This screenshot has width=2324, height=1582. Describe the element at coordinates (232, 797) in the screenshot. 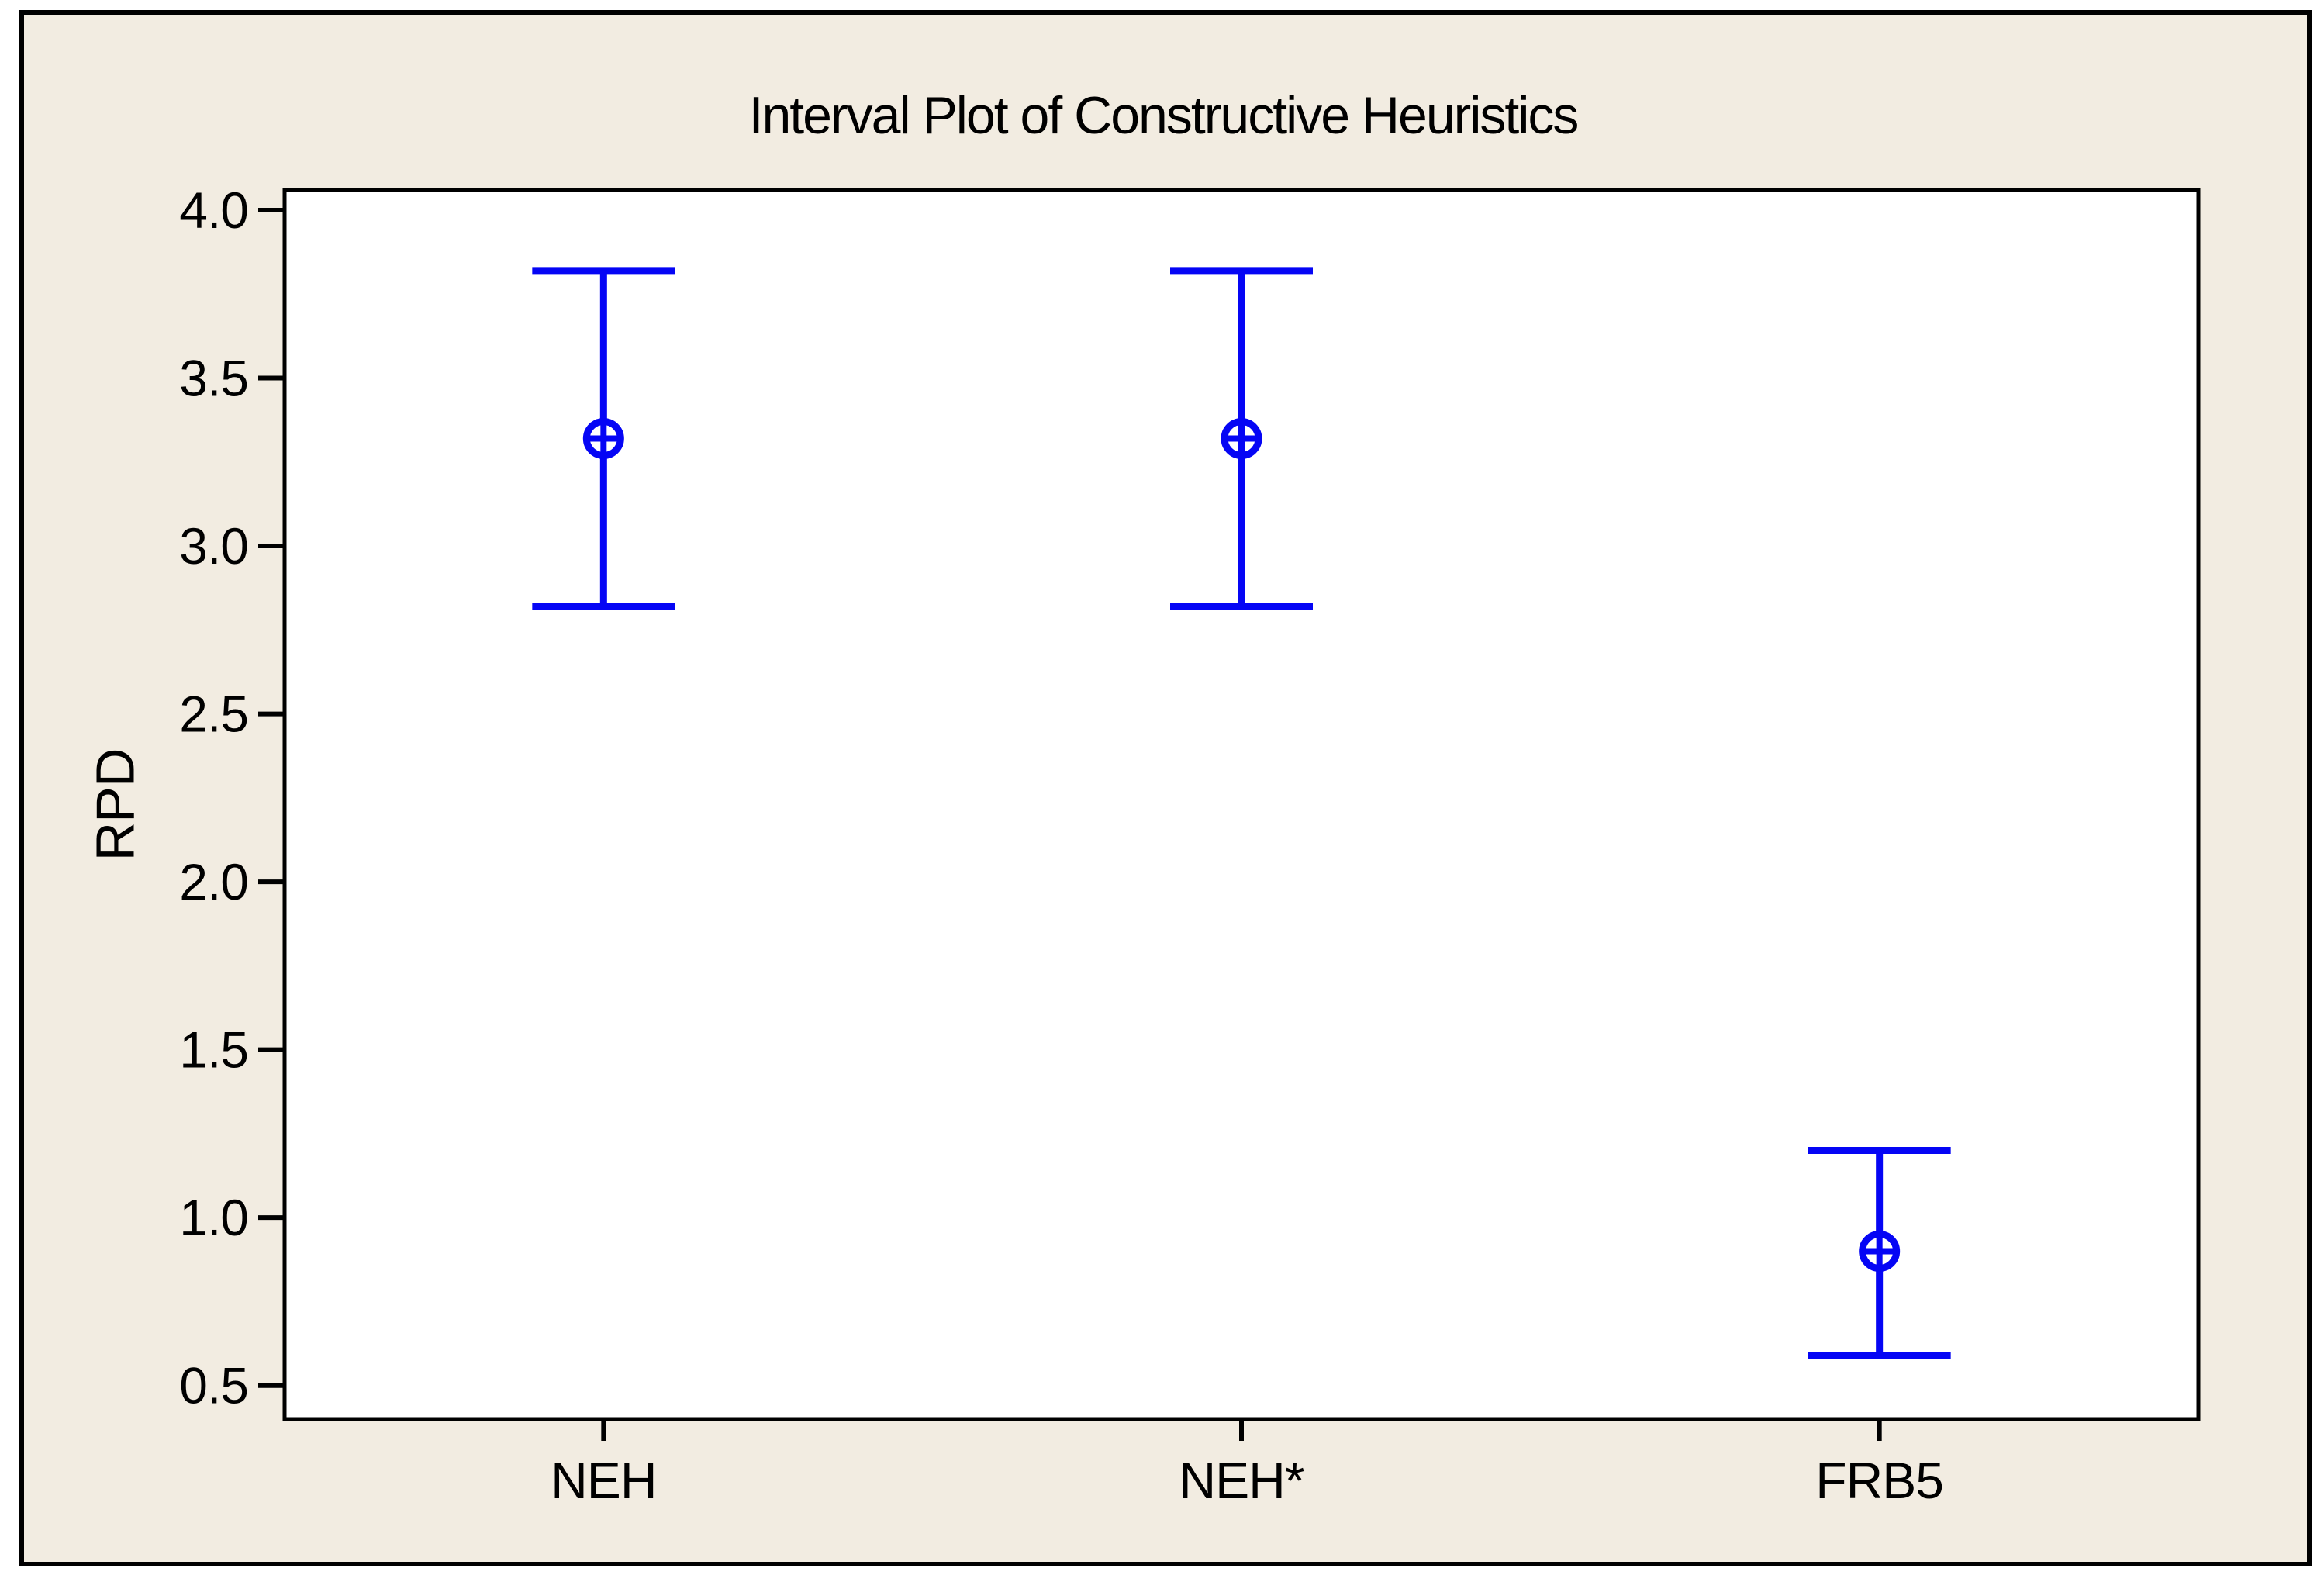

I see `y-axis-ticks: 0.5 1.0 1.5 2.0 2.5 3.0 3.5 4.0` at that location.